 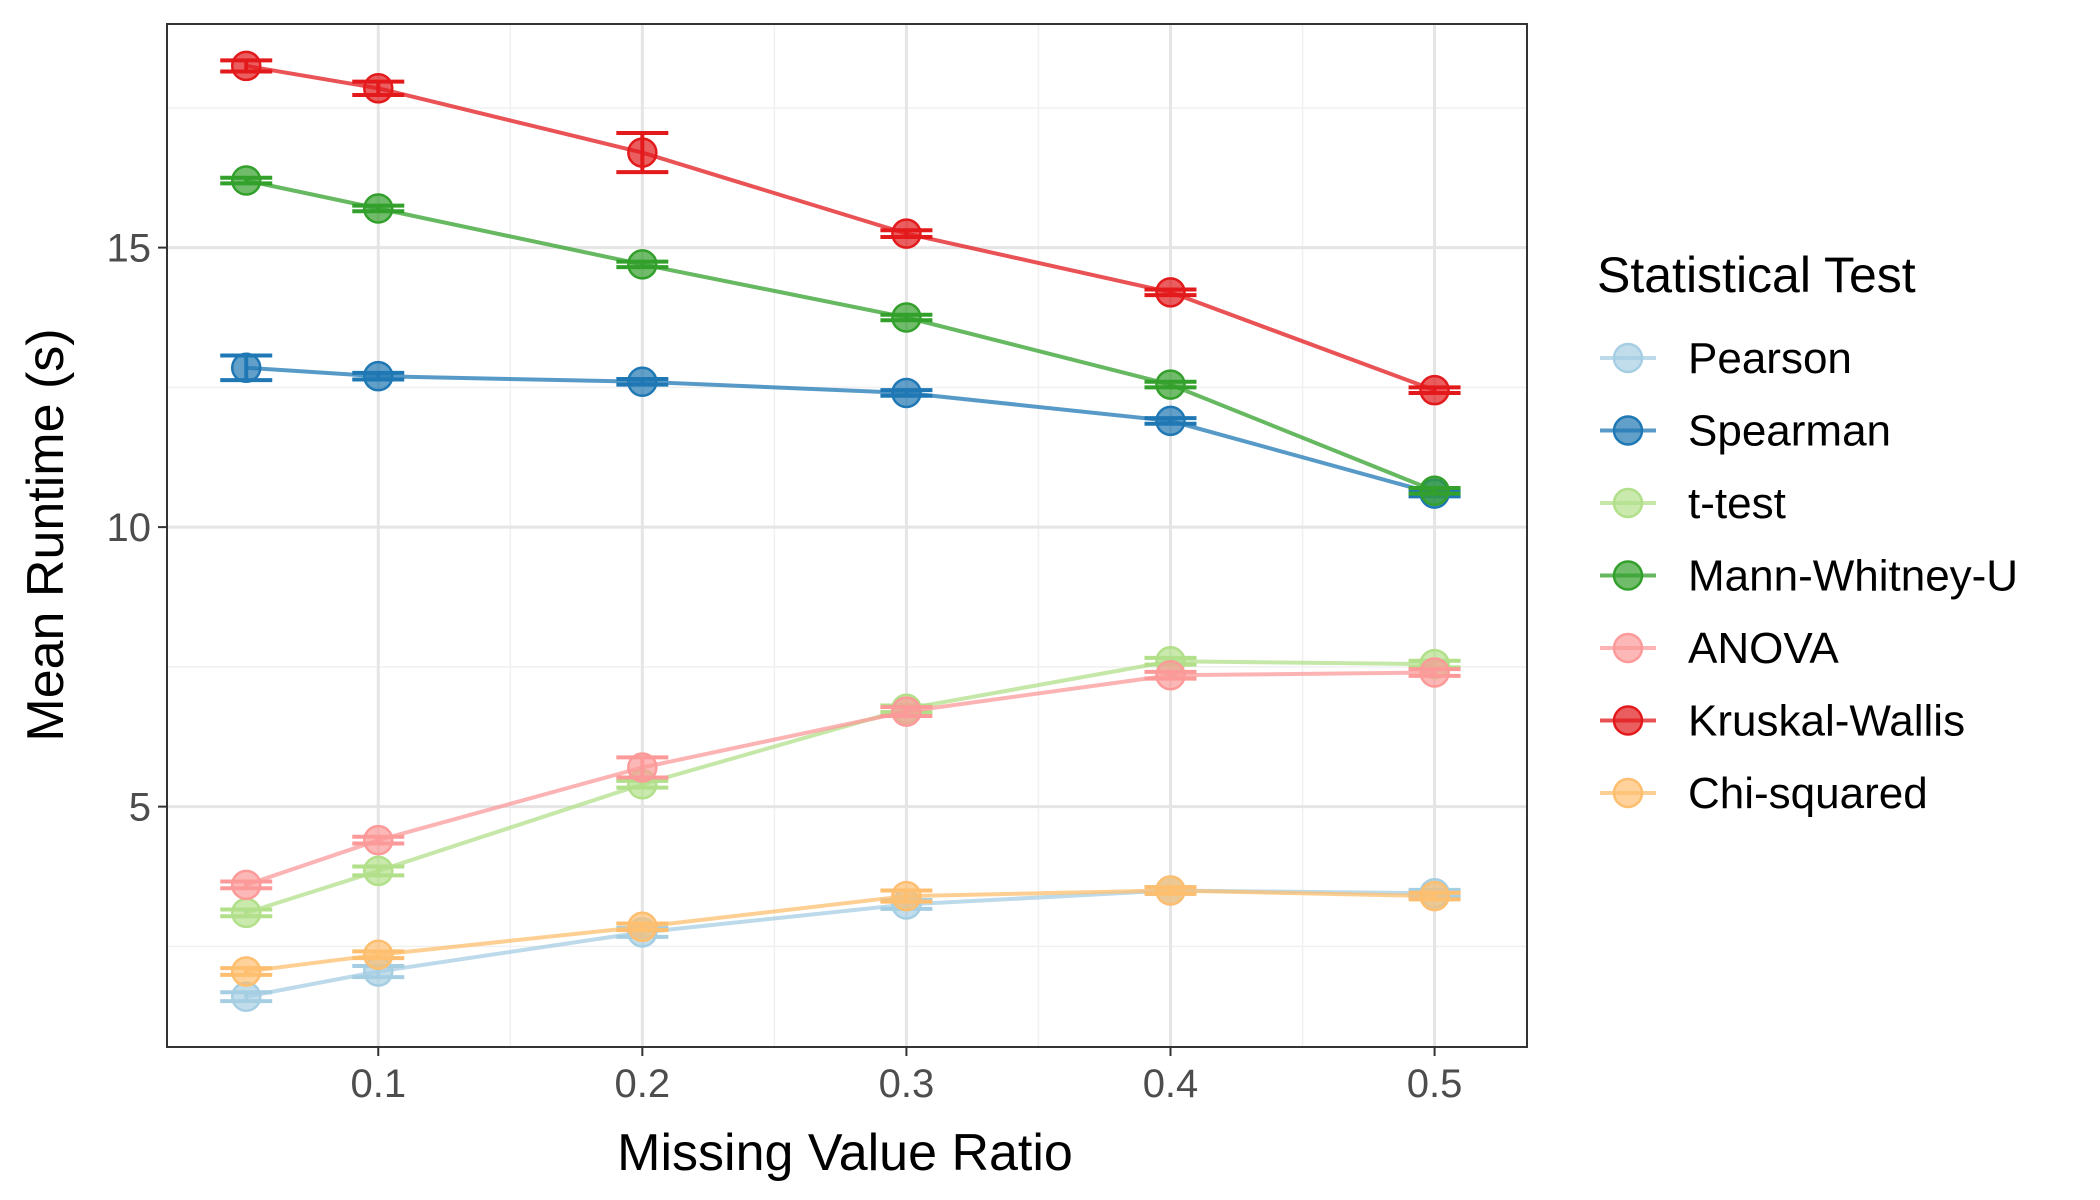 What do you see at coordinates (1853, 576) in the screenshot?
I see `legend-label: Mann-Whitney-U` at bounding box center [1853, 576].